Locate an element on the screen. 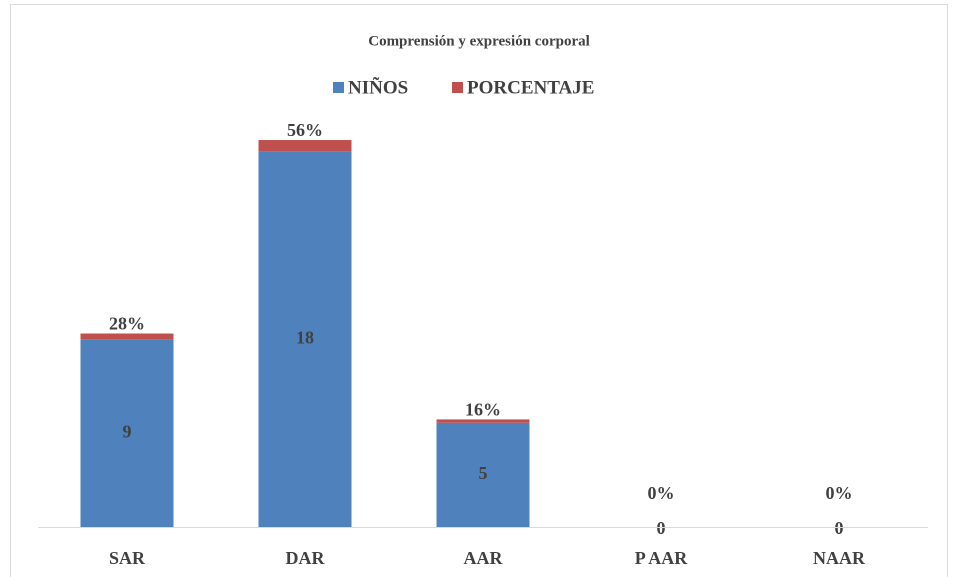 The height and width of the screenshot is (577, 958). x-tick-label: DAR is located at coordinates (306, 558).